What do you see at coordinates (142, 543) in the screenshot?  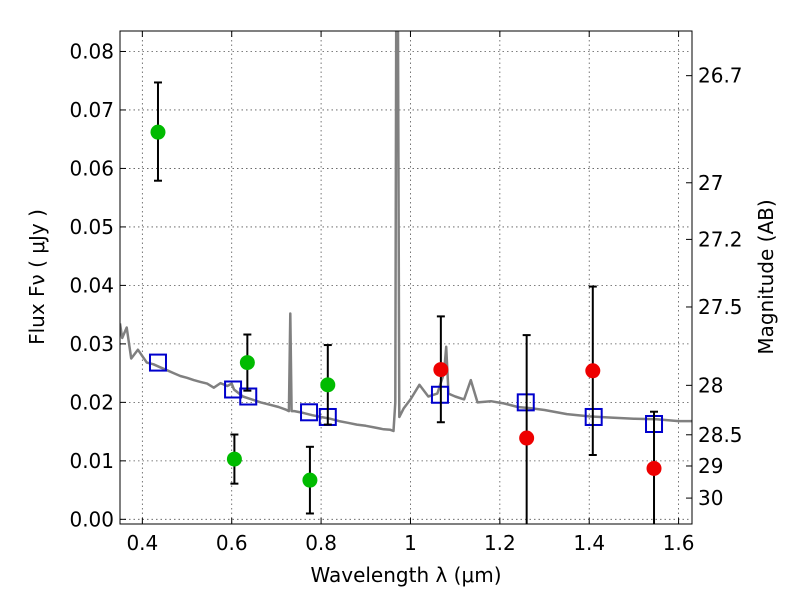 I see `x-tick-label: 0.4` at bounding box center [142, 543].